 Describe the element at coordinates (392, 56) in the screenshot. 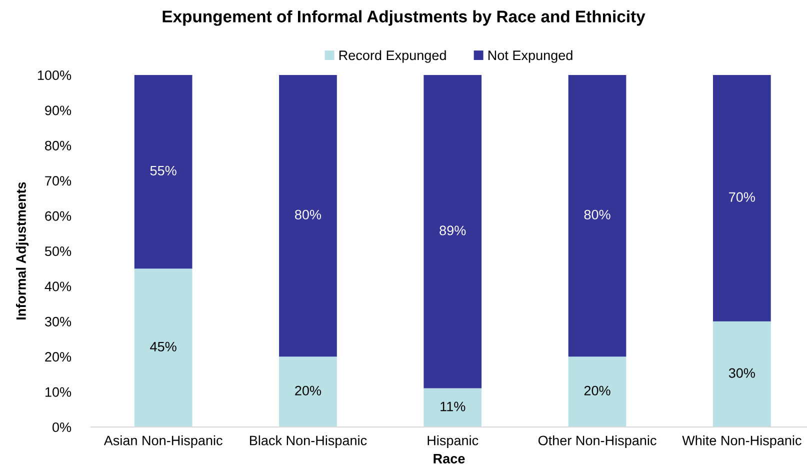

I see `legend-label: Record Expunged` at that location.